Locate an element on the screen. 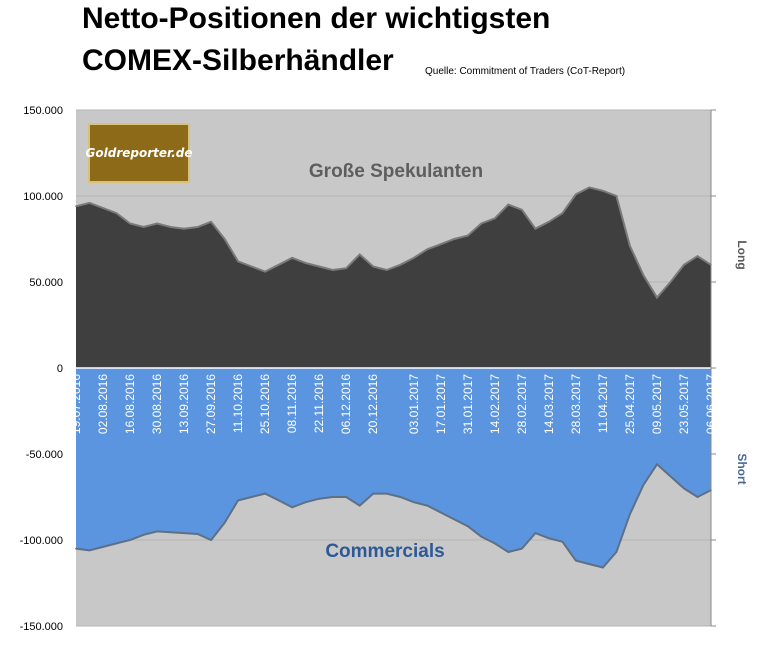  x-tick-label: 06.06.2017 is located at coordinates (711, 404).